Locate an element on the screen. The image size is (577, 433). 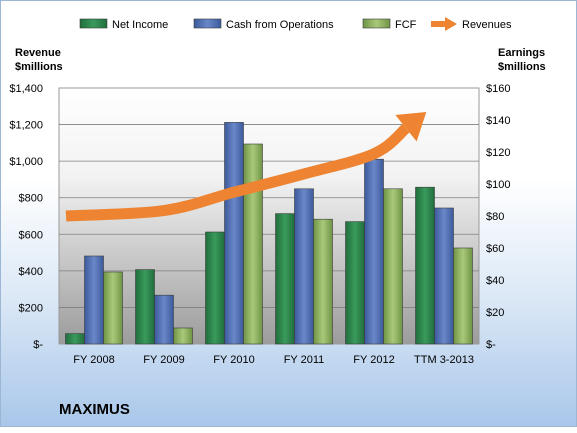
left-tick-label: $1,000 is located at coordinates (26, 162).